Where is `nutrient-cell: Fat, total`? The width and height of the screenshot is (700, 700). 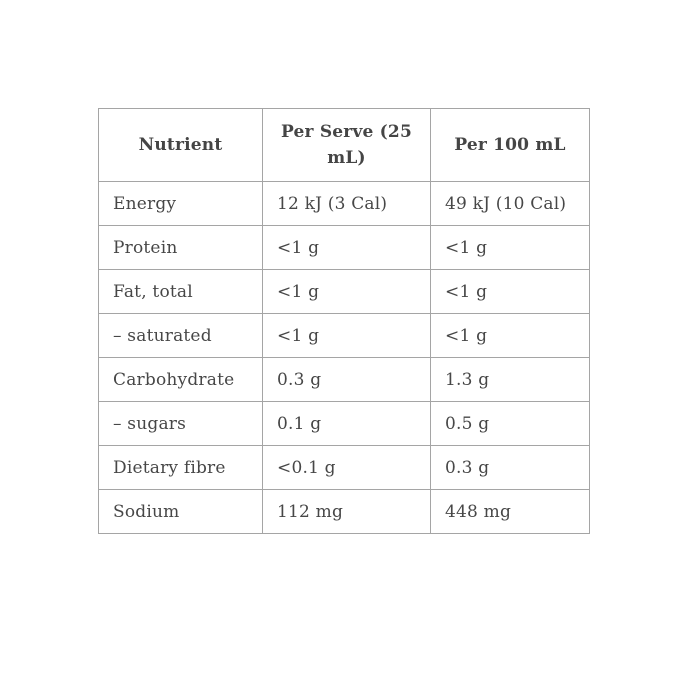
nutrient-cell: Fat, total is located at coordinates (180, 291).